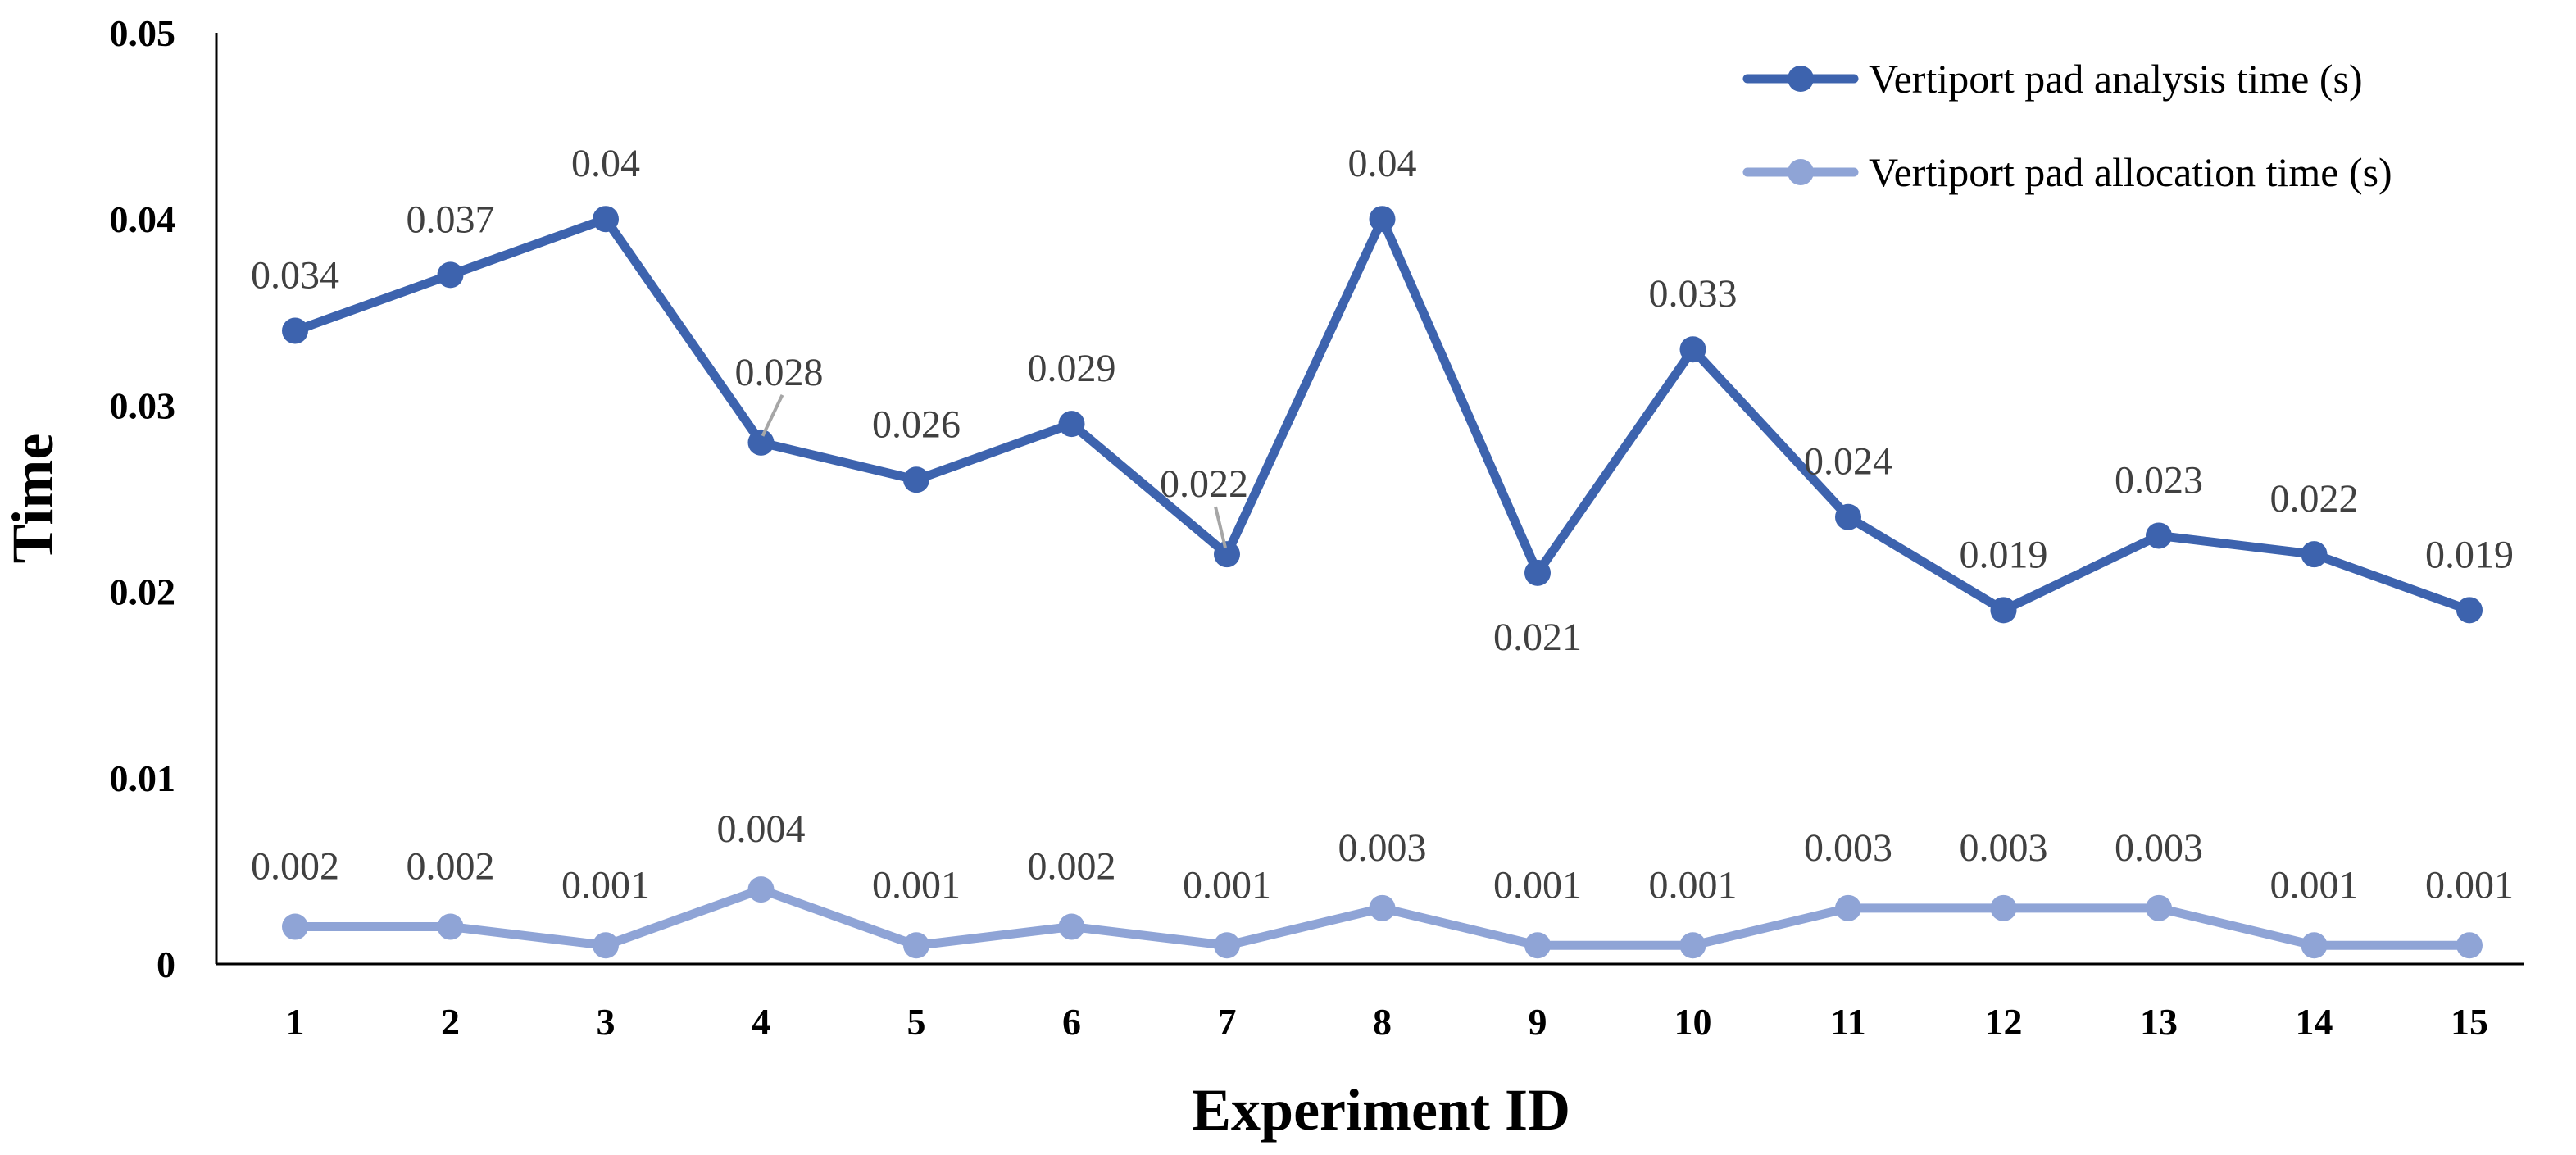  Describe the element at coordinates (451, 219) in the screenshot. I see `data-label: 0.037` at that location.